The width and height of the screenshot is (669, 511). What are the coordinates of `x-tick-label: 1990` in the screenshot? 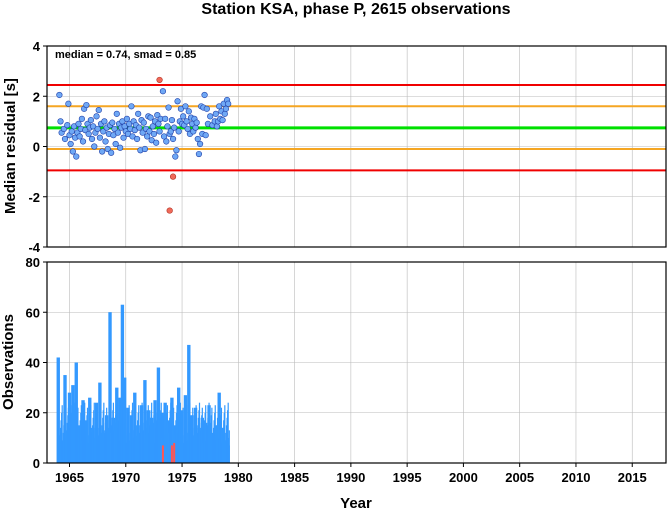 It's located at (350, 477).